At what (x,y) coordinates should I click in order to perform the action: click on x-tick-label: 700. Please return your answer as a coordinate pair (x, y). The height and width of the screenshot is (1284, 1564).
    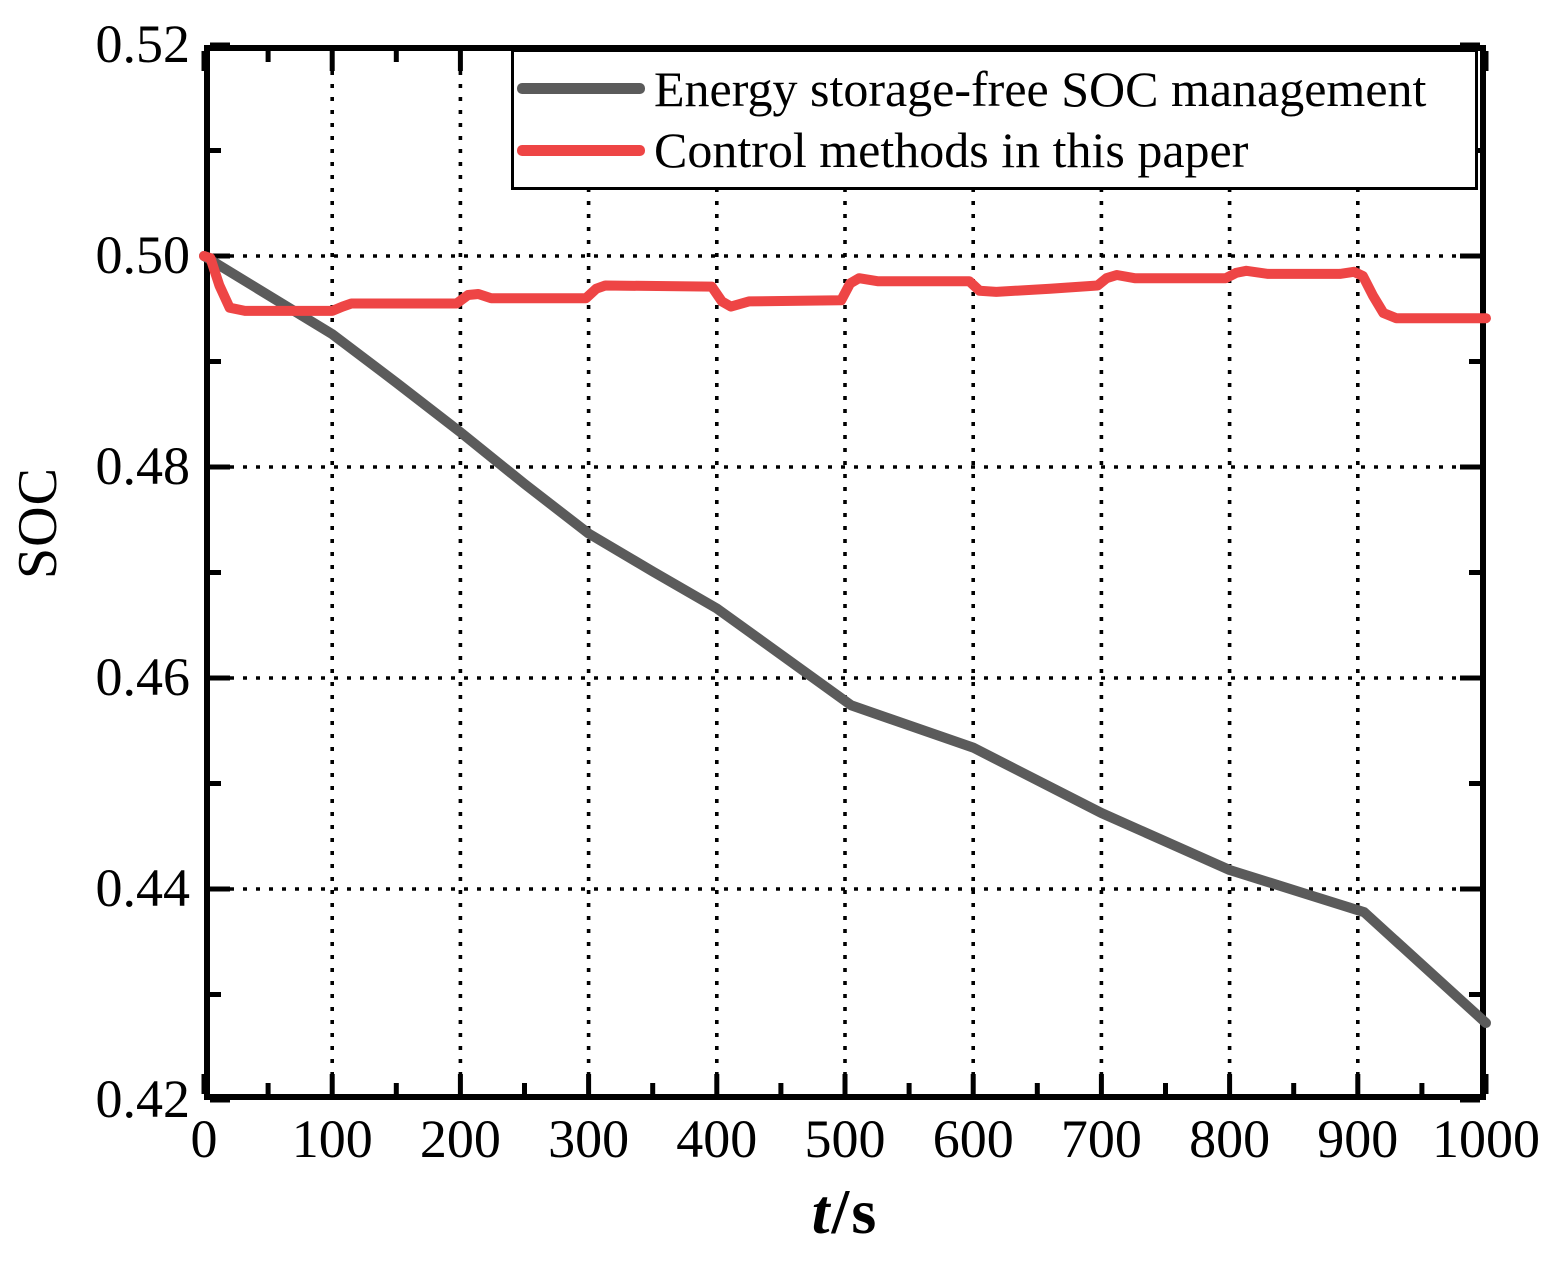
    Looking at the image, I should click on (1101, 1139).